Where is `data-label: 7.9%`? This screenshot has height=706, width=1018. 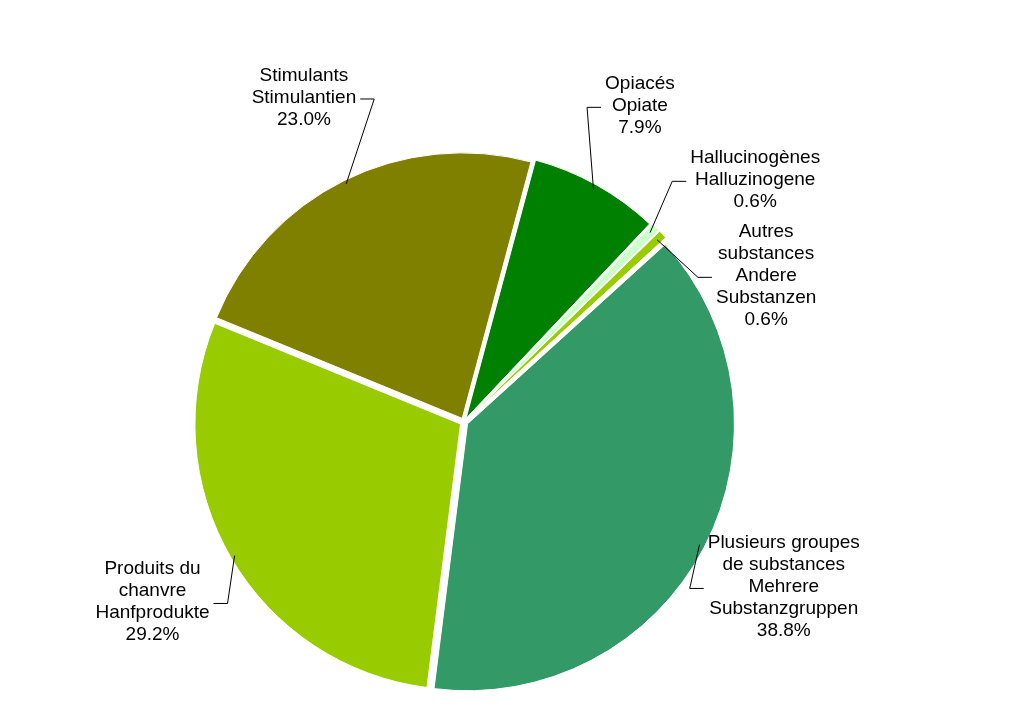
data-label: 7.9% is located at coordinates (640, 127).